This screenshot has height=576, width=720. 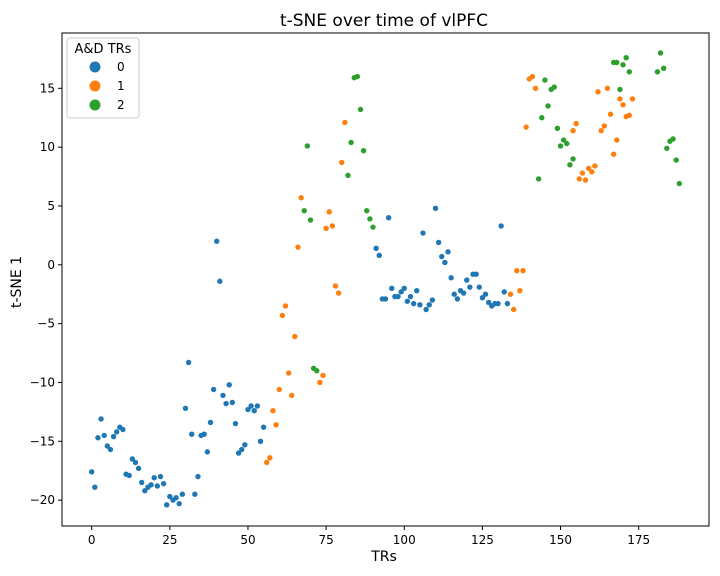 I want to click on y-axis-ticks: −20 −15 −10 −5 0 5 10 15, so click(x=46, y=294).